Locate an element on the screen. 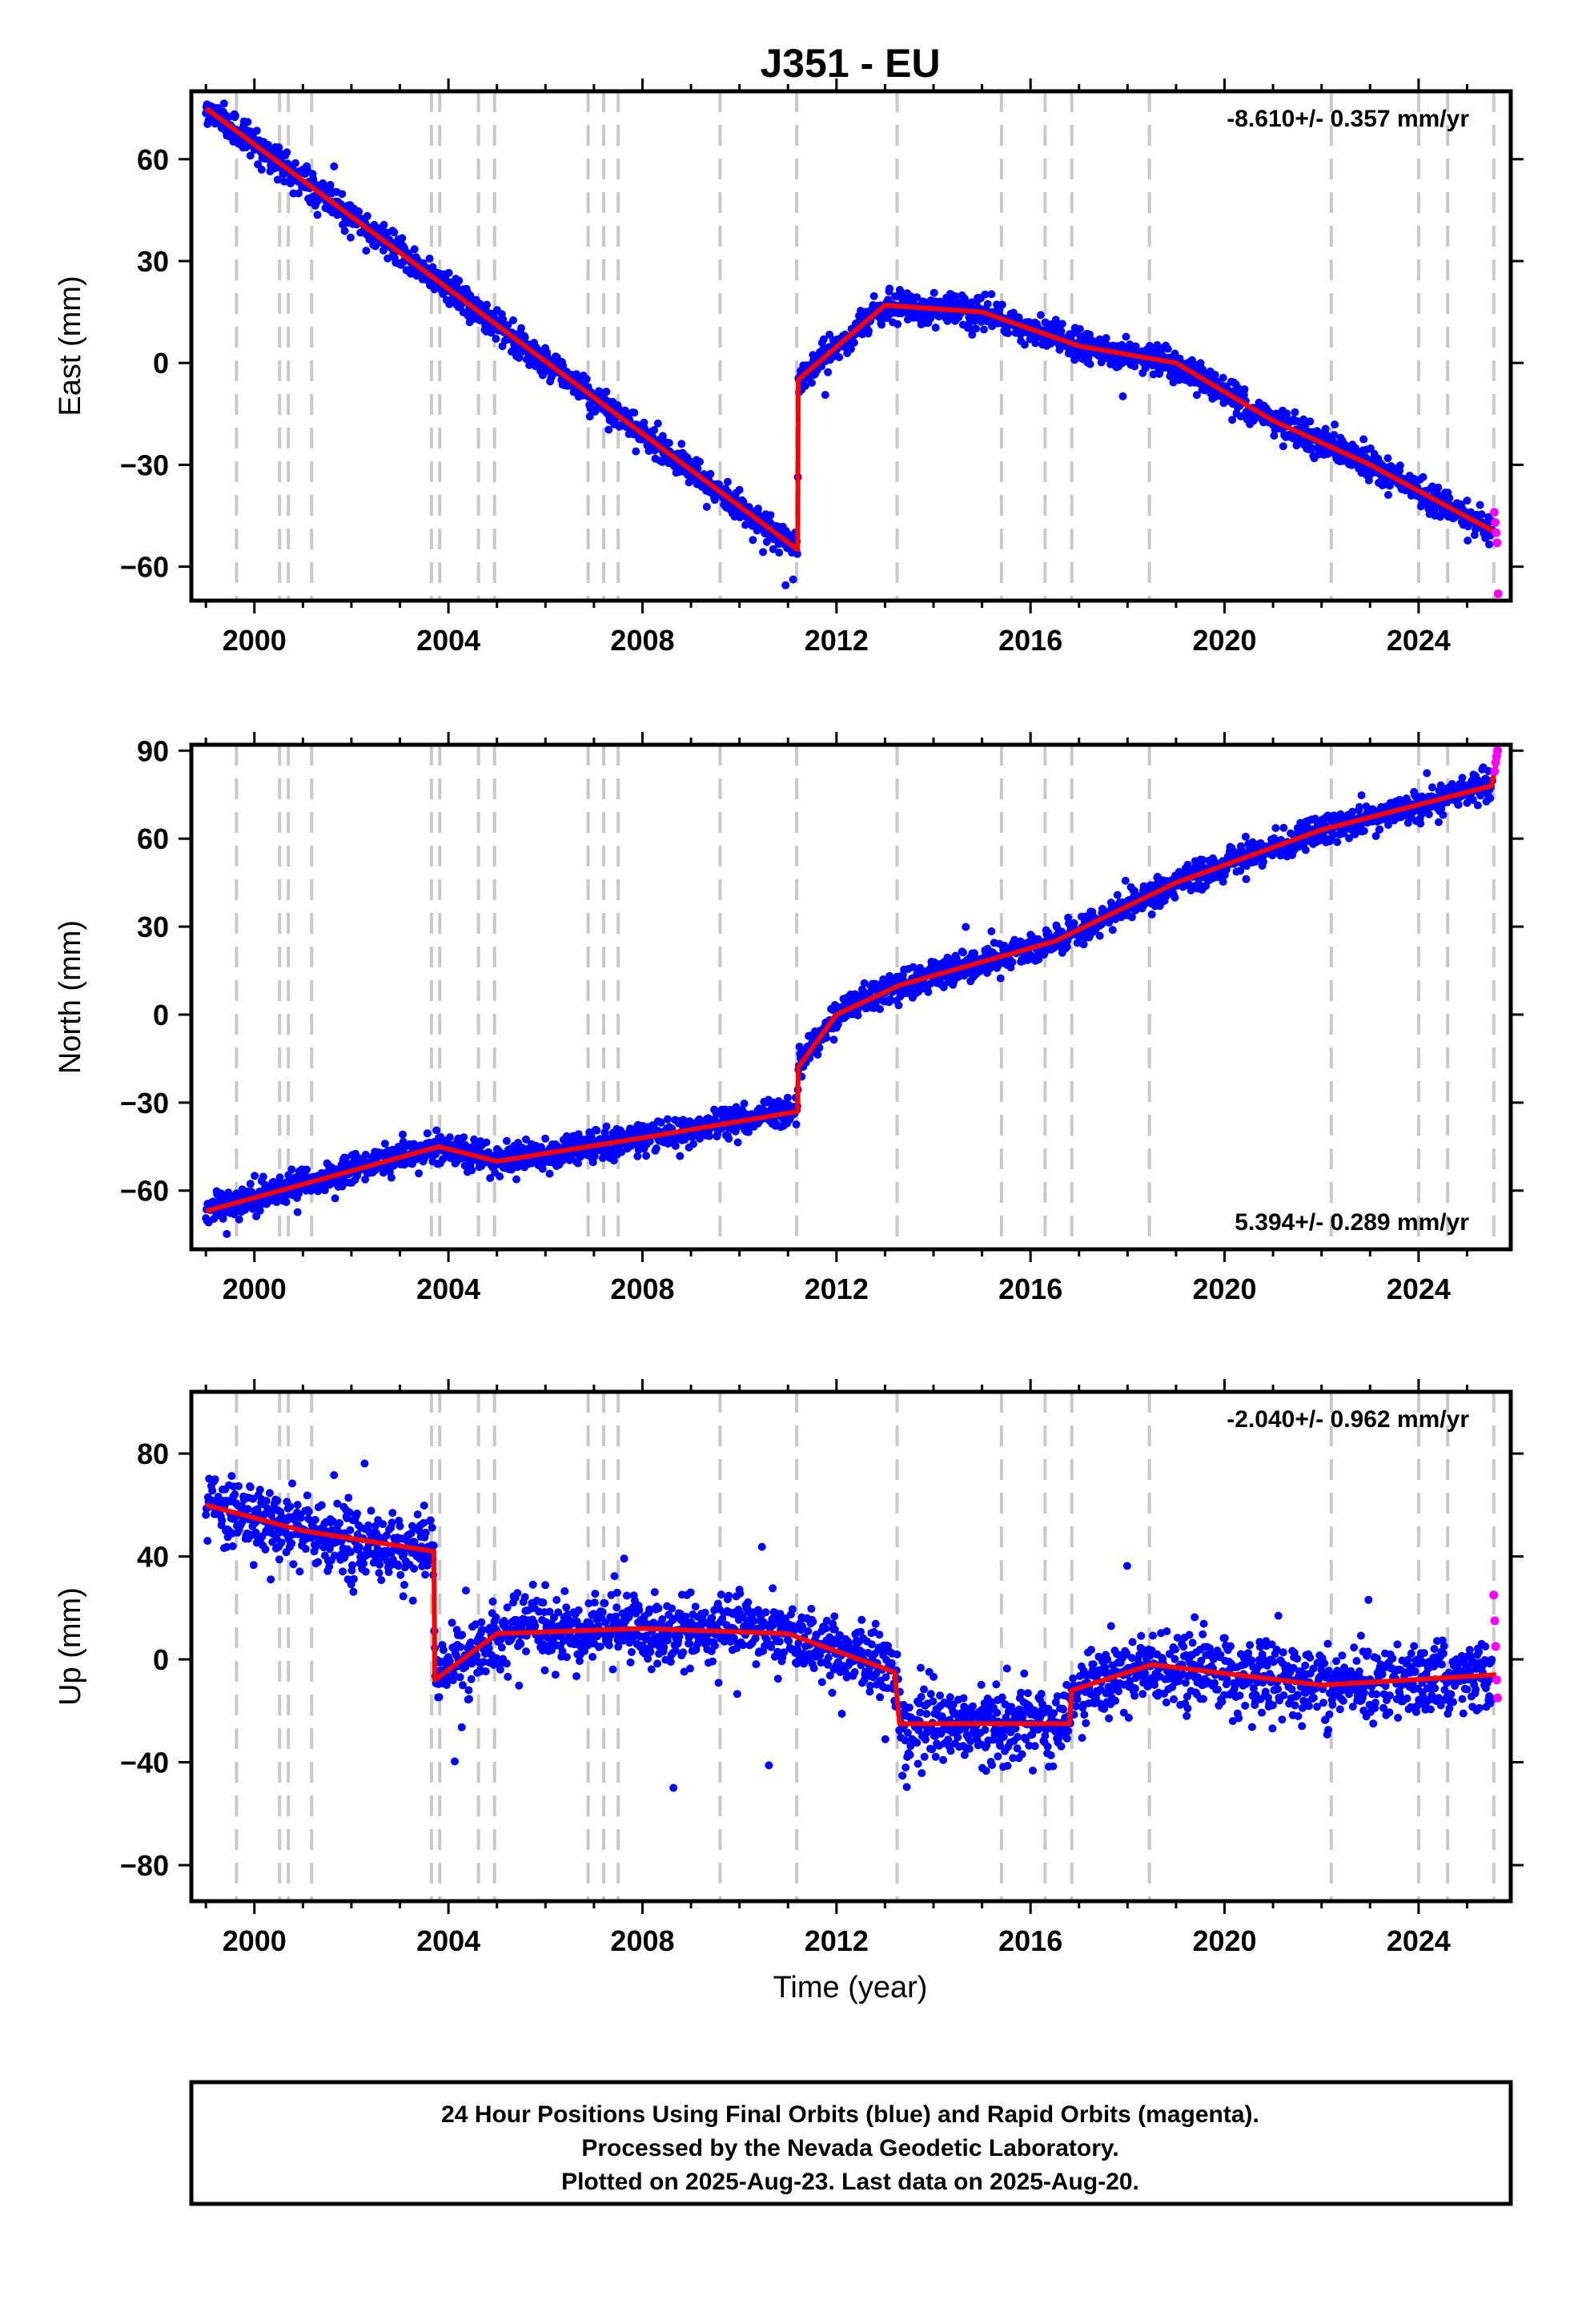 This screenshot has height=2324, width=1582. y-tick-label: 0 is located at coordinates (161, 363).